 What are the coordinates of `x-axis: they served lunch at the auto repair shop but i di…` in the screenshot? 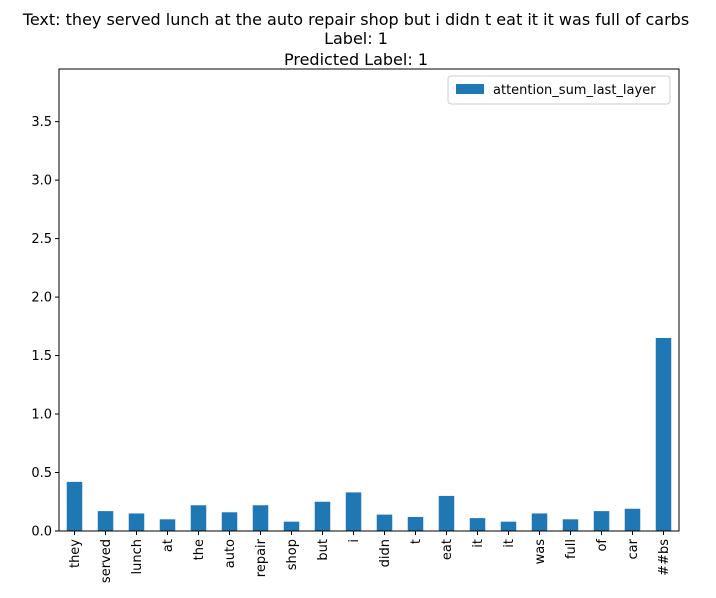 It's located at (370, 557).